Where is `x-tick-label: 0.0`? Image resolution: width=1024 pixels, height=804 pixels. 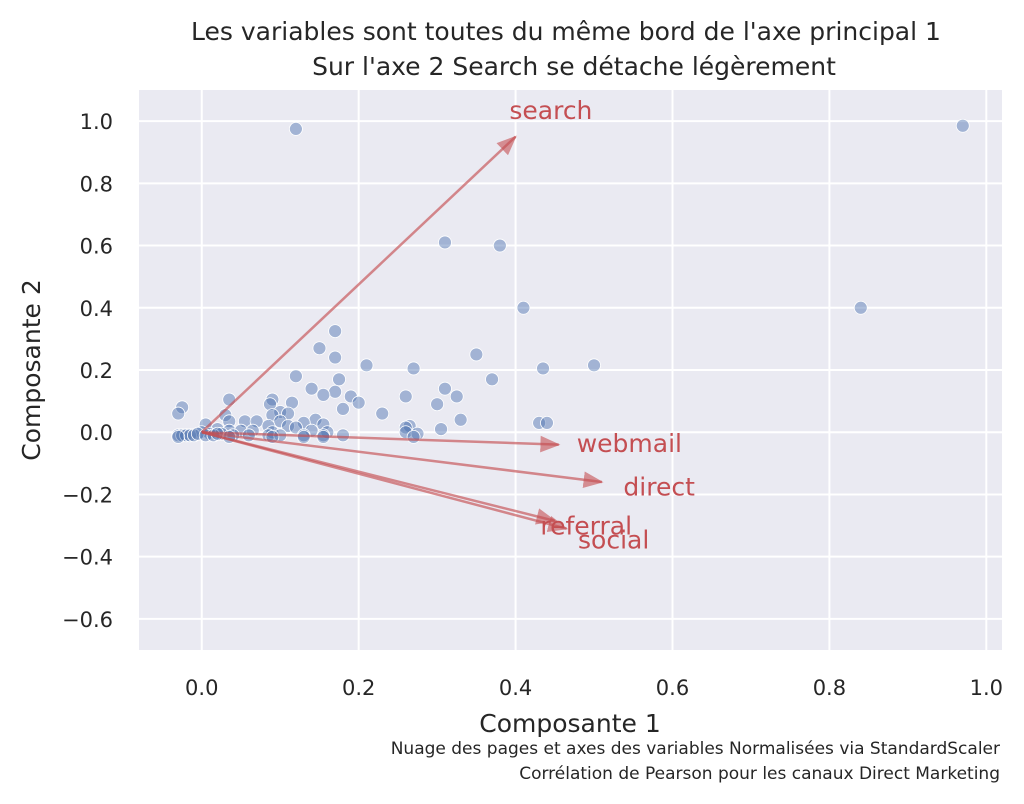 x-tick-label: 0.0 is located at coordinates (201, 688).